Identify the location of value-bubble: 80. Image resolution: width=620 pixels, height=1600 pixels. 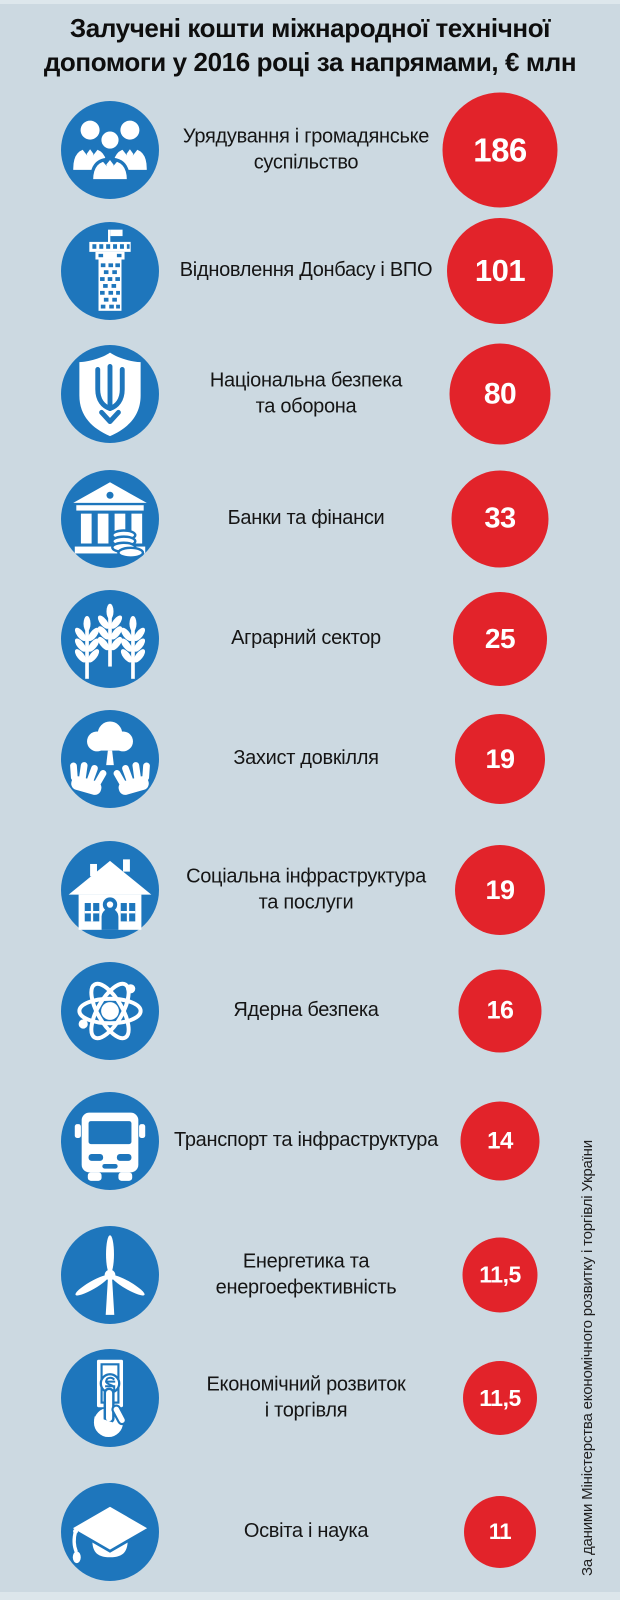
(500, 394).